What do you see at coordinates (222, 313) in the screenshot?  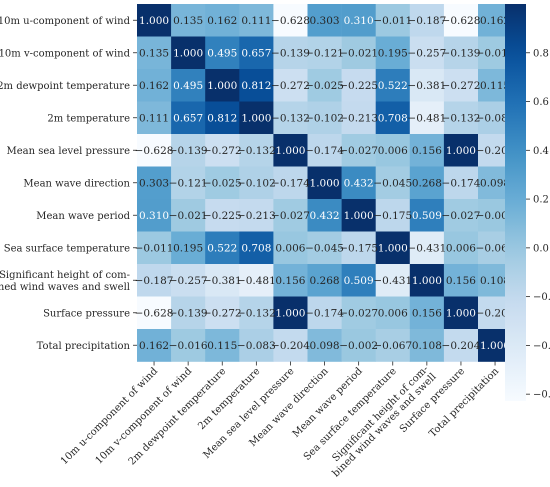 I see `heatmap-cell-value: −0.272` at bounding box center [222, 313].